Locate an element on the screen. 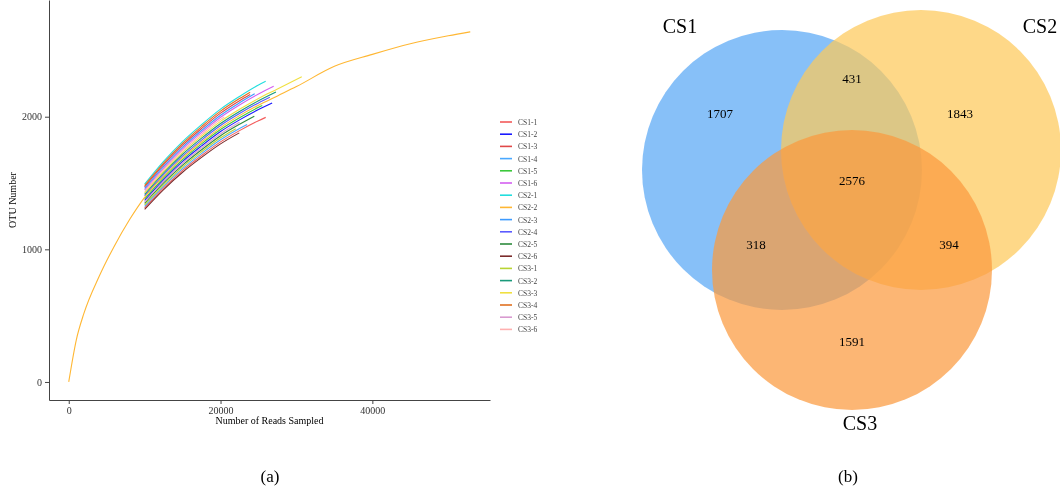 The height and width of the screenshot is (488, 1060). text: 318 is located at coordinates (756, 244).